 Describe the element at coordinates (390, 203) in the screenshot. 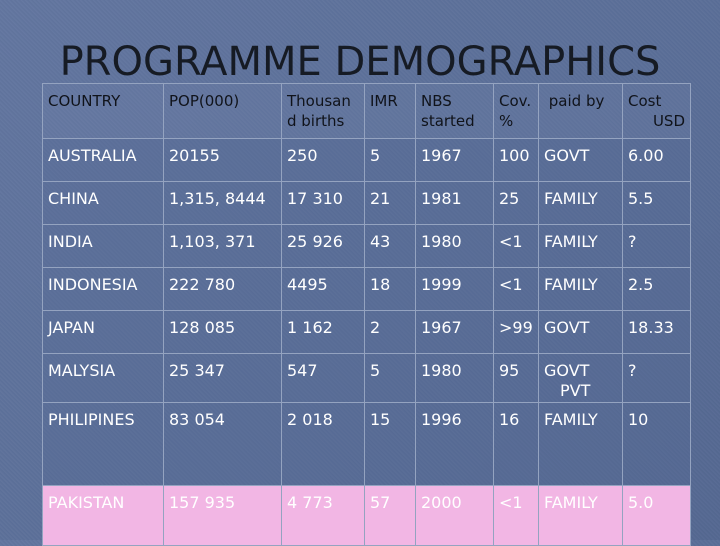

I see `cell-imr: 21` at that location.